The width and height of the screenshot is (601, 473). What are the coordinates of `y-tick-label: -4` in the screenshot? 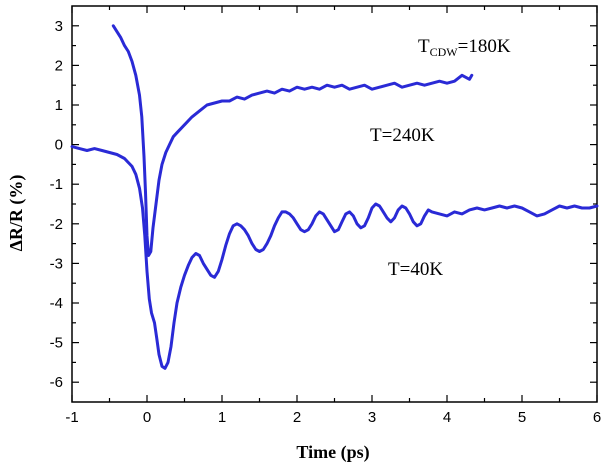 It's located at (56, 303).